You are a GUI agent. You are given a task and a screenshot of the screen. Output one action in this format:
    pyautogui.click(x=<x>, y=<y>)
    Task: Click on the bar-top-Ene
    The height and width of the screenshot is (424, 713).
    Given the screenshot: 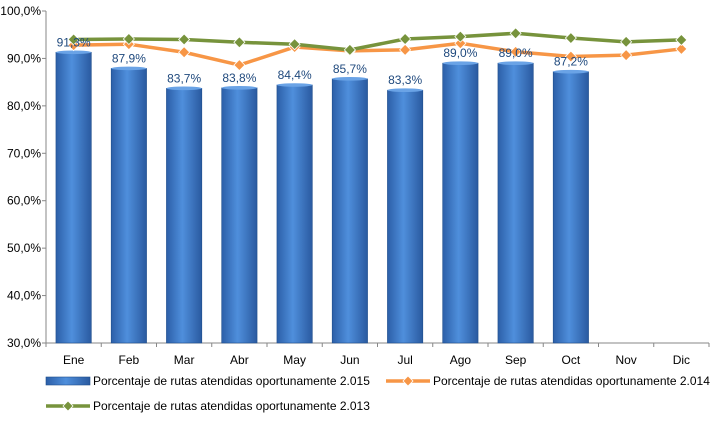 What is the action you would take?
    pyautogui.click(x=73, y=52)
    